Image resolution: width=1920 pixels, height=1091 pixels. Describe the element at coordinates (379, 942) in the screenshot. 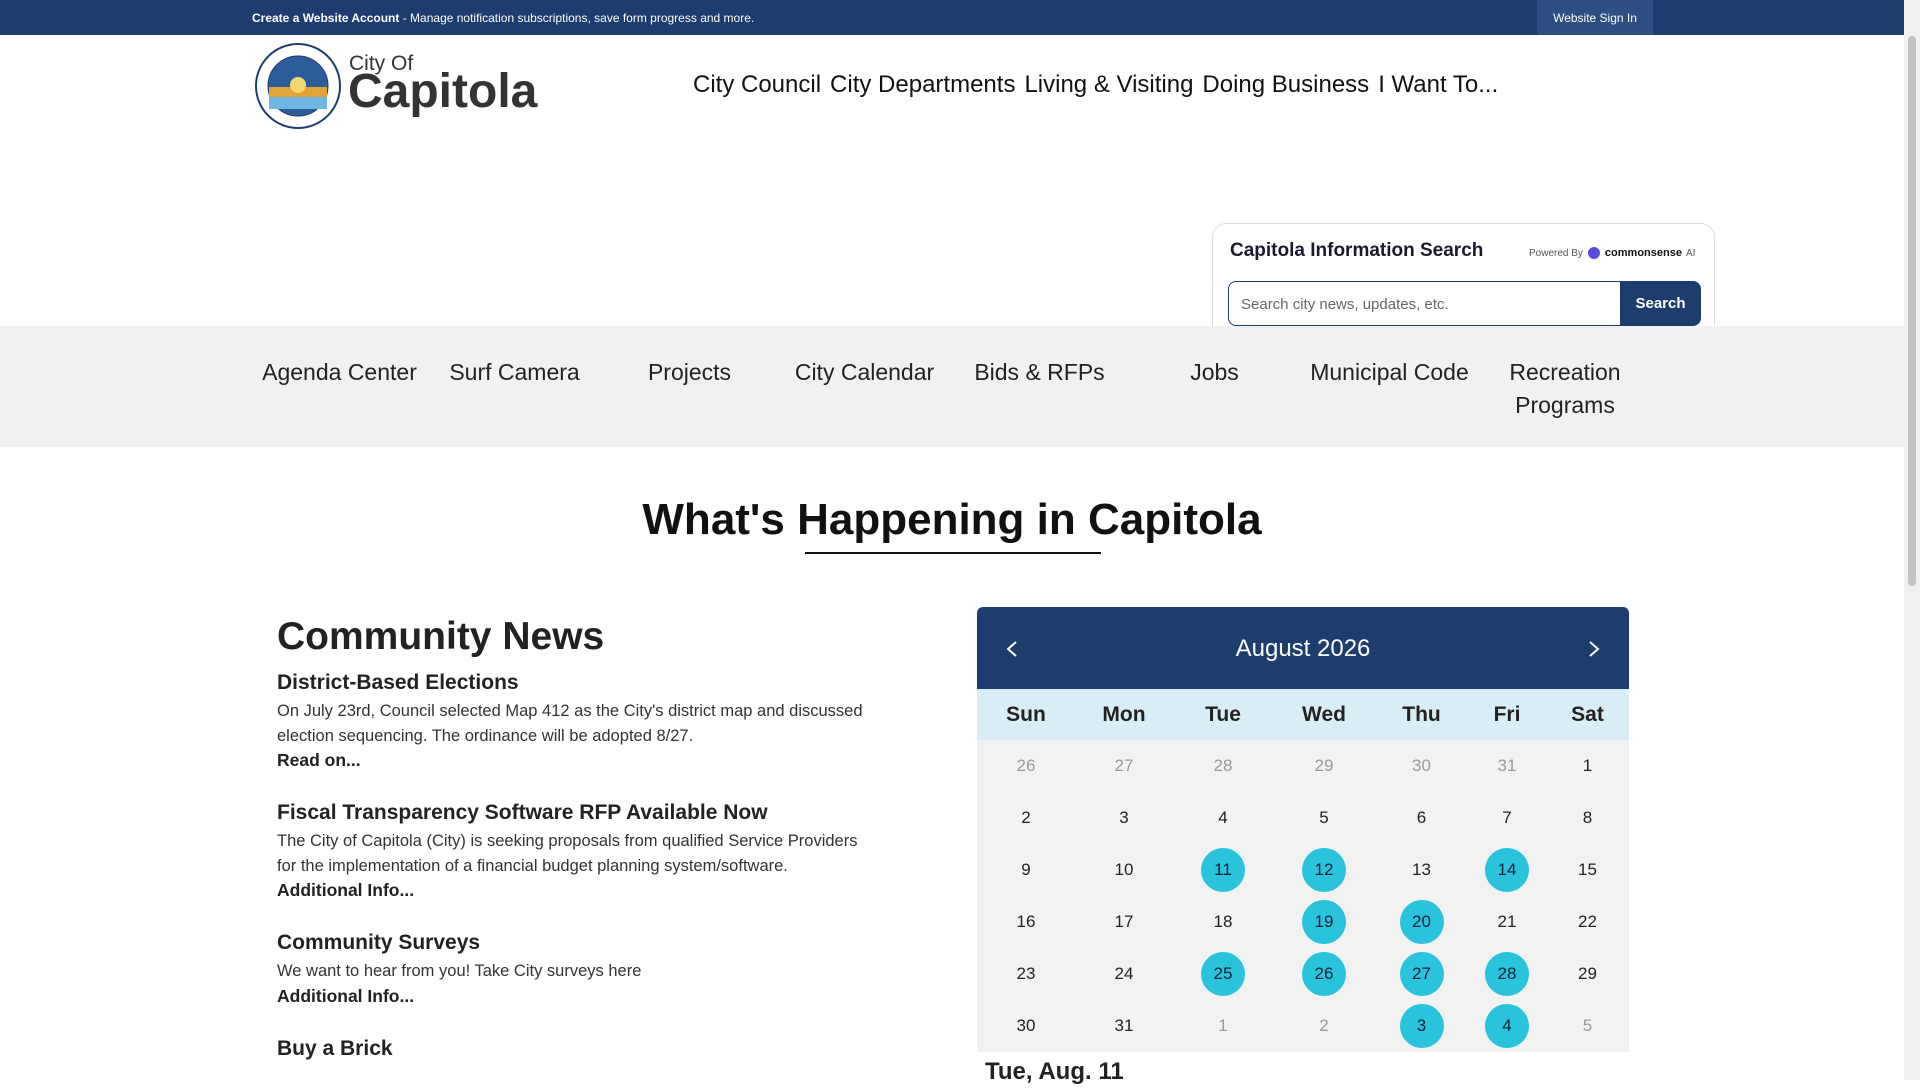

I see `news-title: Community Surveys` at that location.